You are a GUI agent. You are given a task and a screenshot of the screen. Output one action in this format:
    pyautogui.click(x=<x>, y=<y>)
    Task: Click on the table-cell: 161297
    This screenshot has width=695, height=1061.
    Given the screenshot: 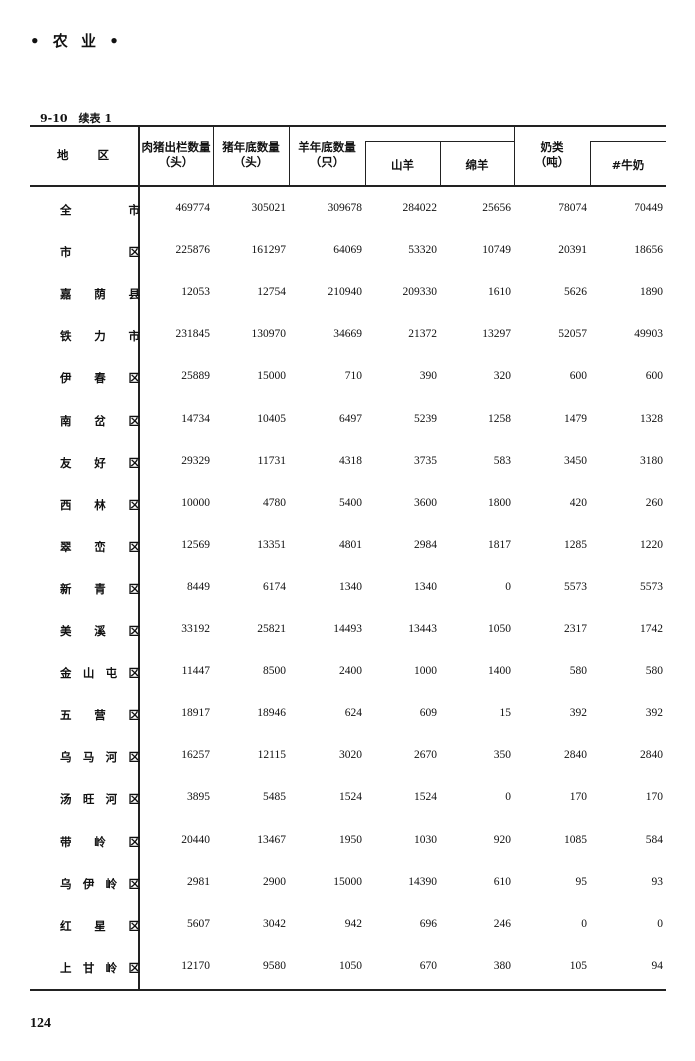 What is the action you would take?
    pyautogui.click(x=269, y=250)
    